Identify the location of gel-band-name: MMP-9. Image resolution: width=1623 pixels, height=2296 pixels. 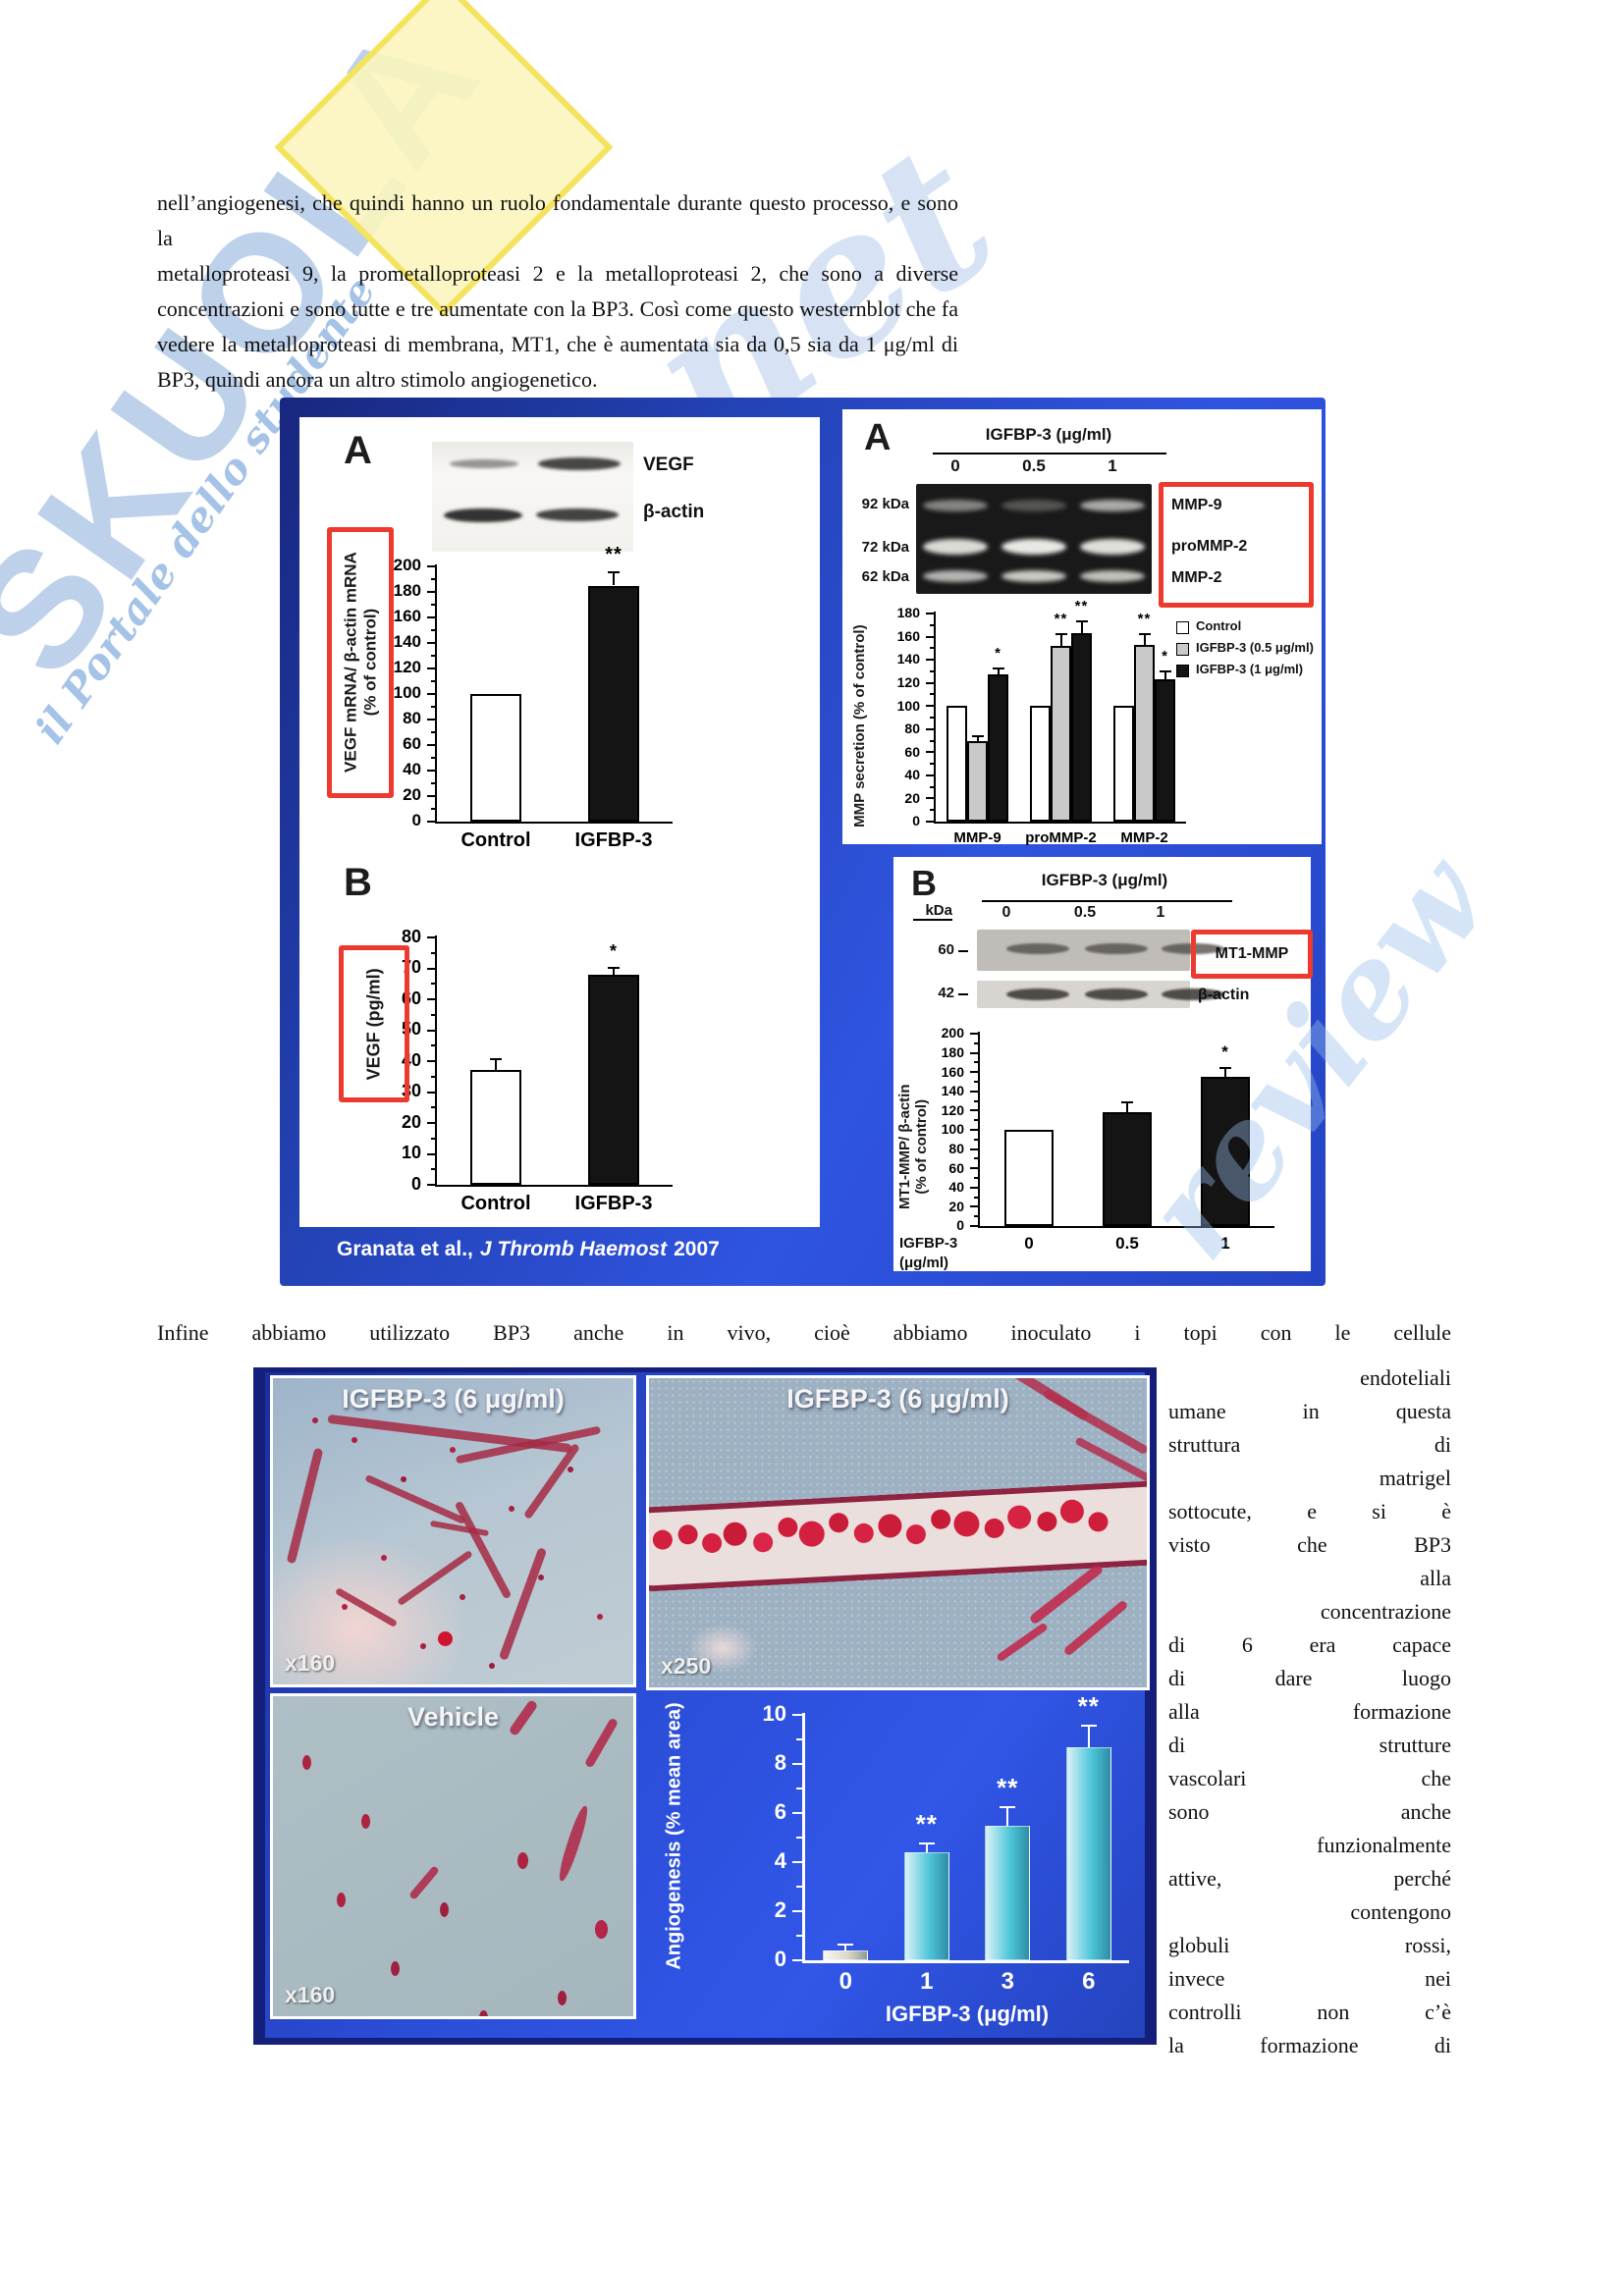
(1196, 505).